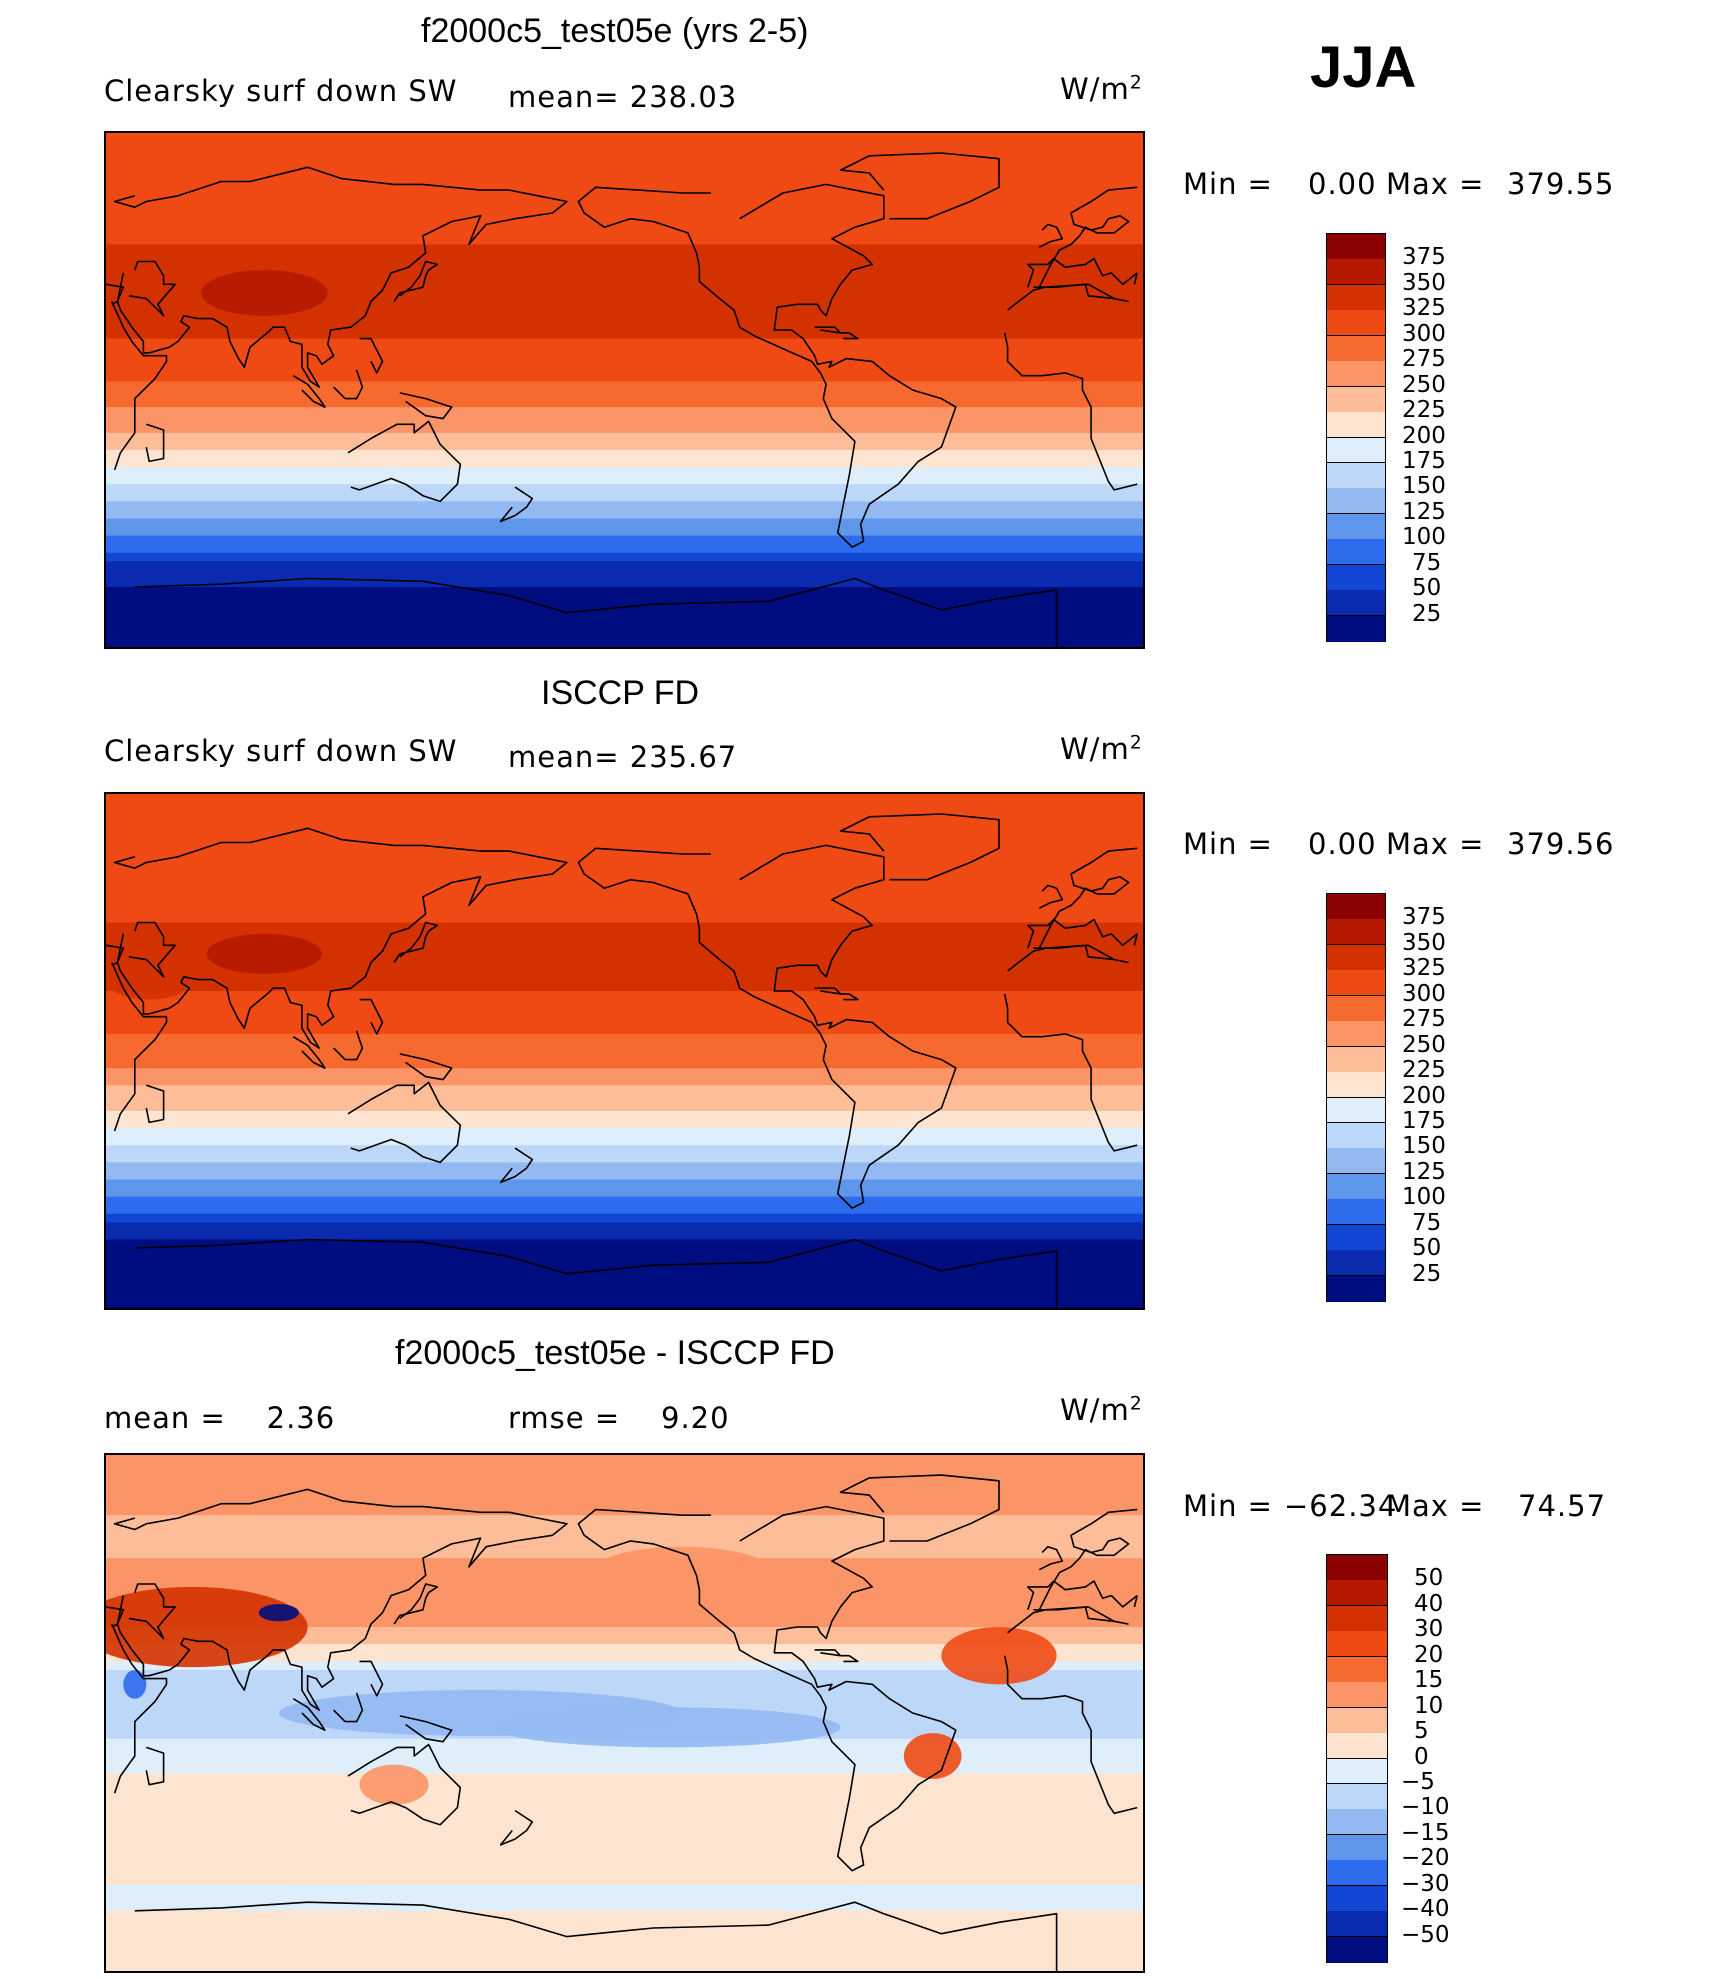 The height and width of the screenshot is (1979, 1710). Describe the element at coordinates (1429, 1603) in the screenshot. I see `colorbar-tick-label: 40` at that location.